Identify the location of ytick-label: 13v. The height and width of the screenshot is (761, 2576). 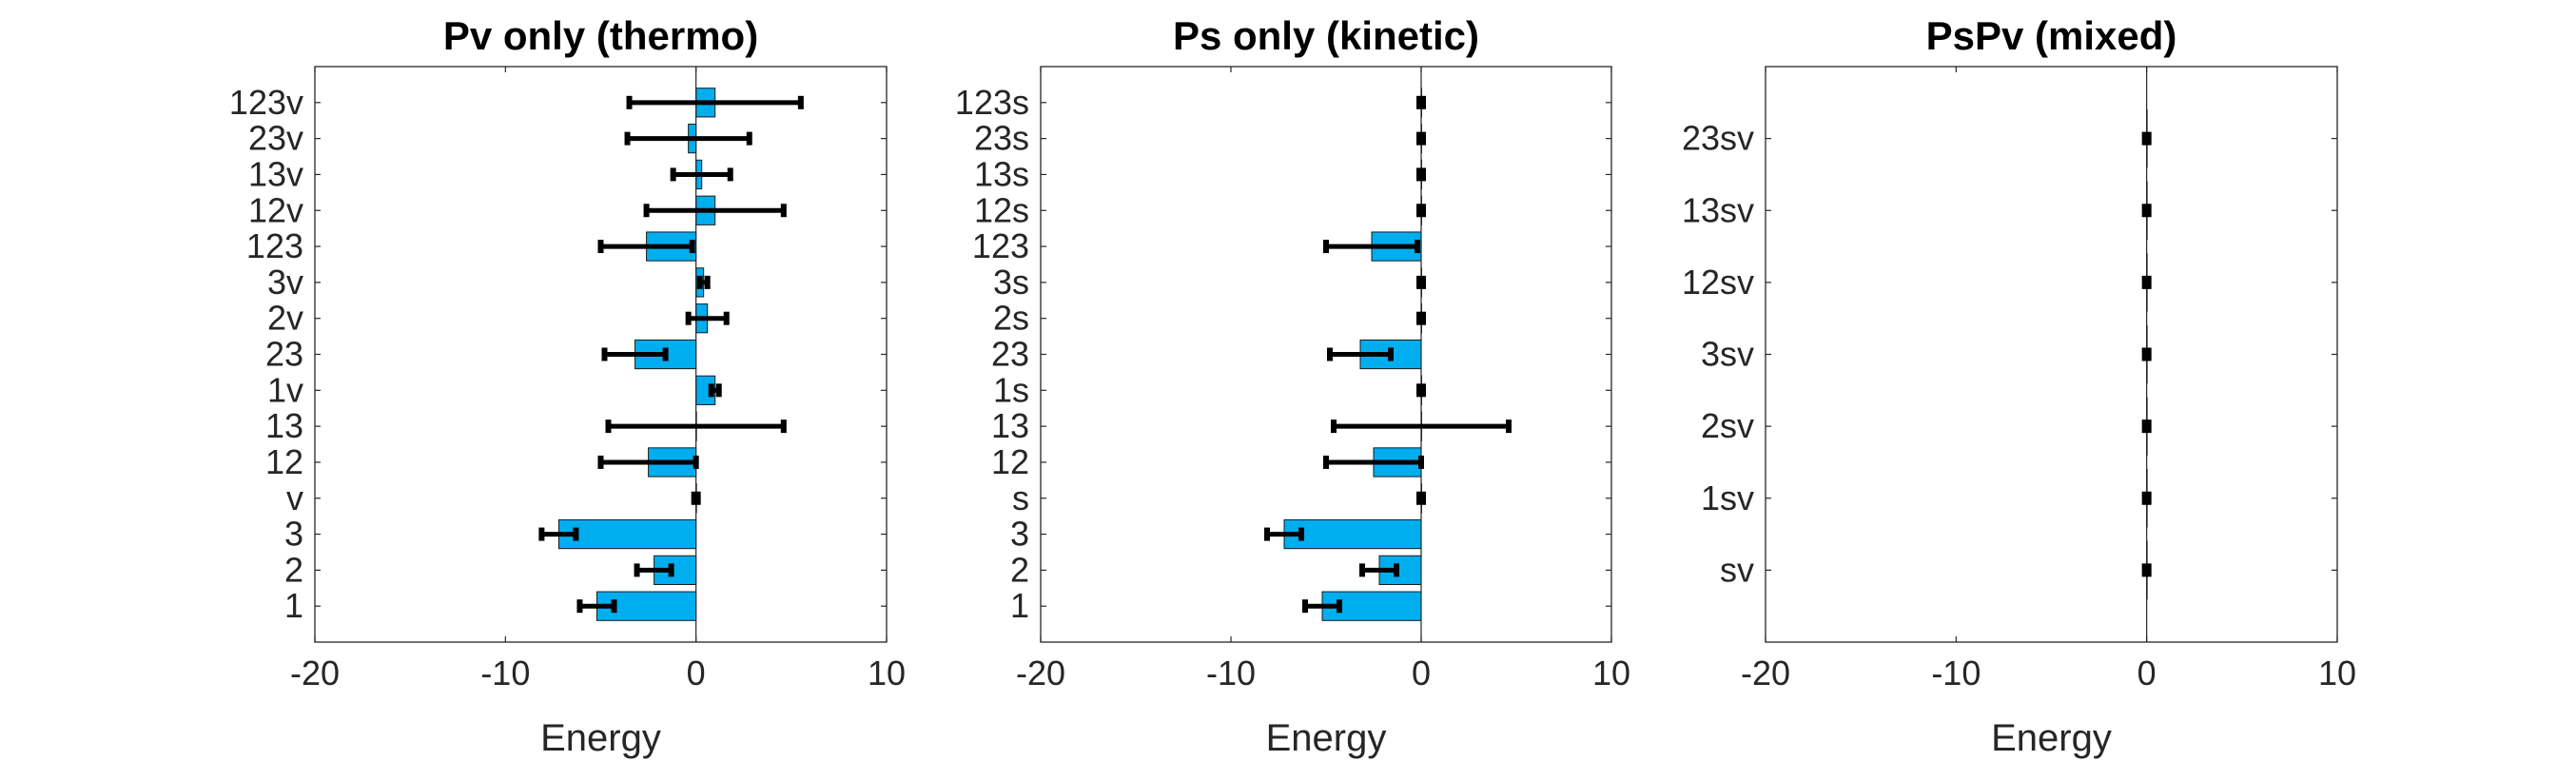
(275, 174).